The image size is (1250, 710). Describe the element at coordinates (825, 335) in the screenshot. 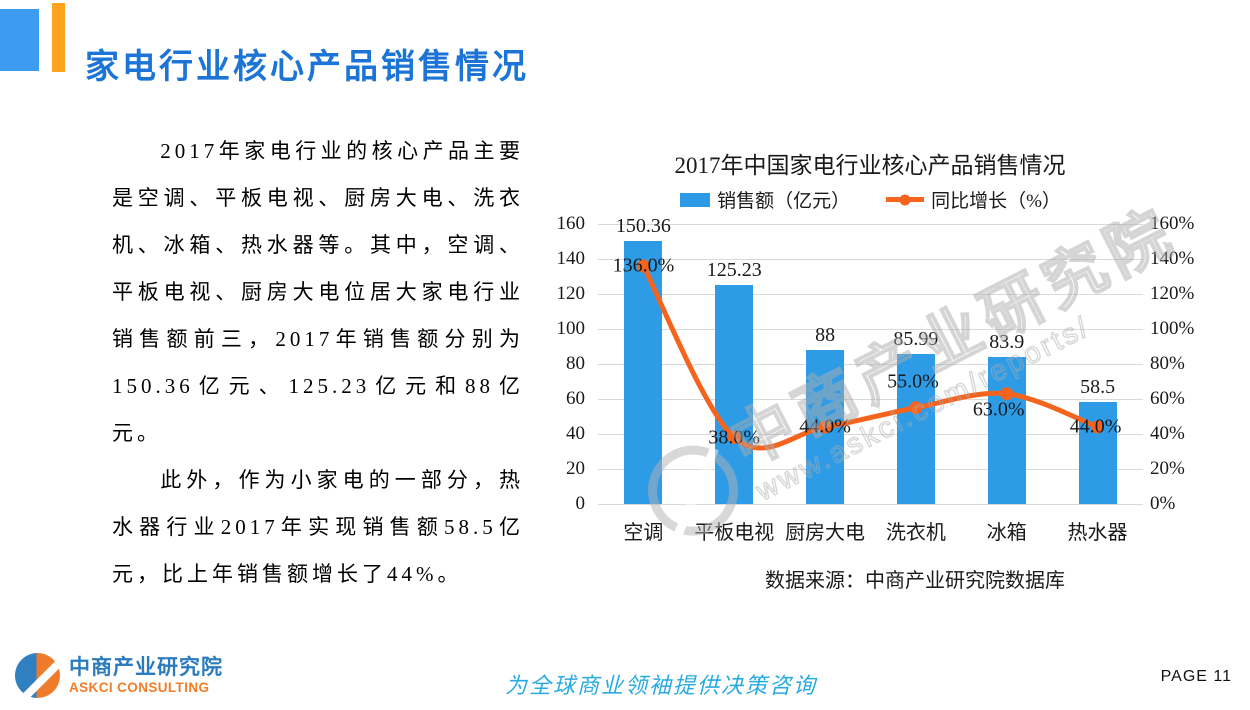

I see `bar-value-label: 88` at that location.